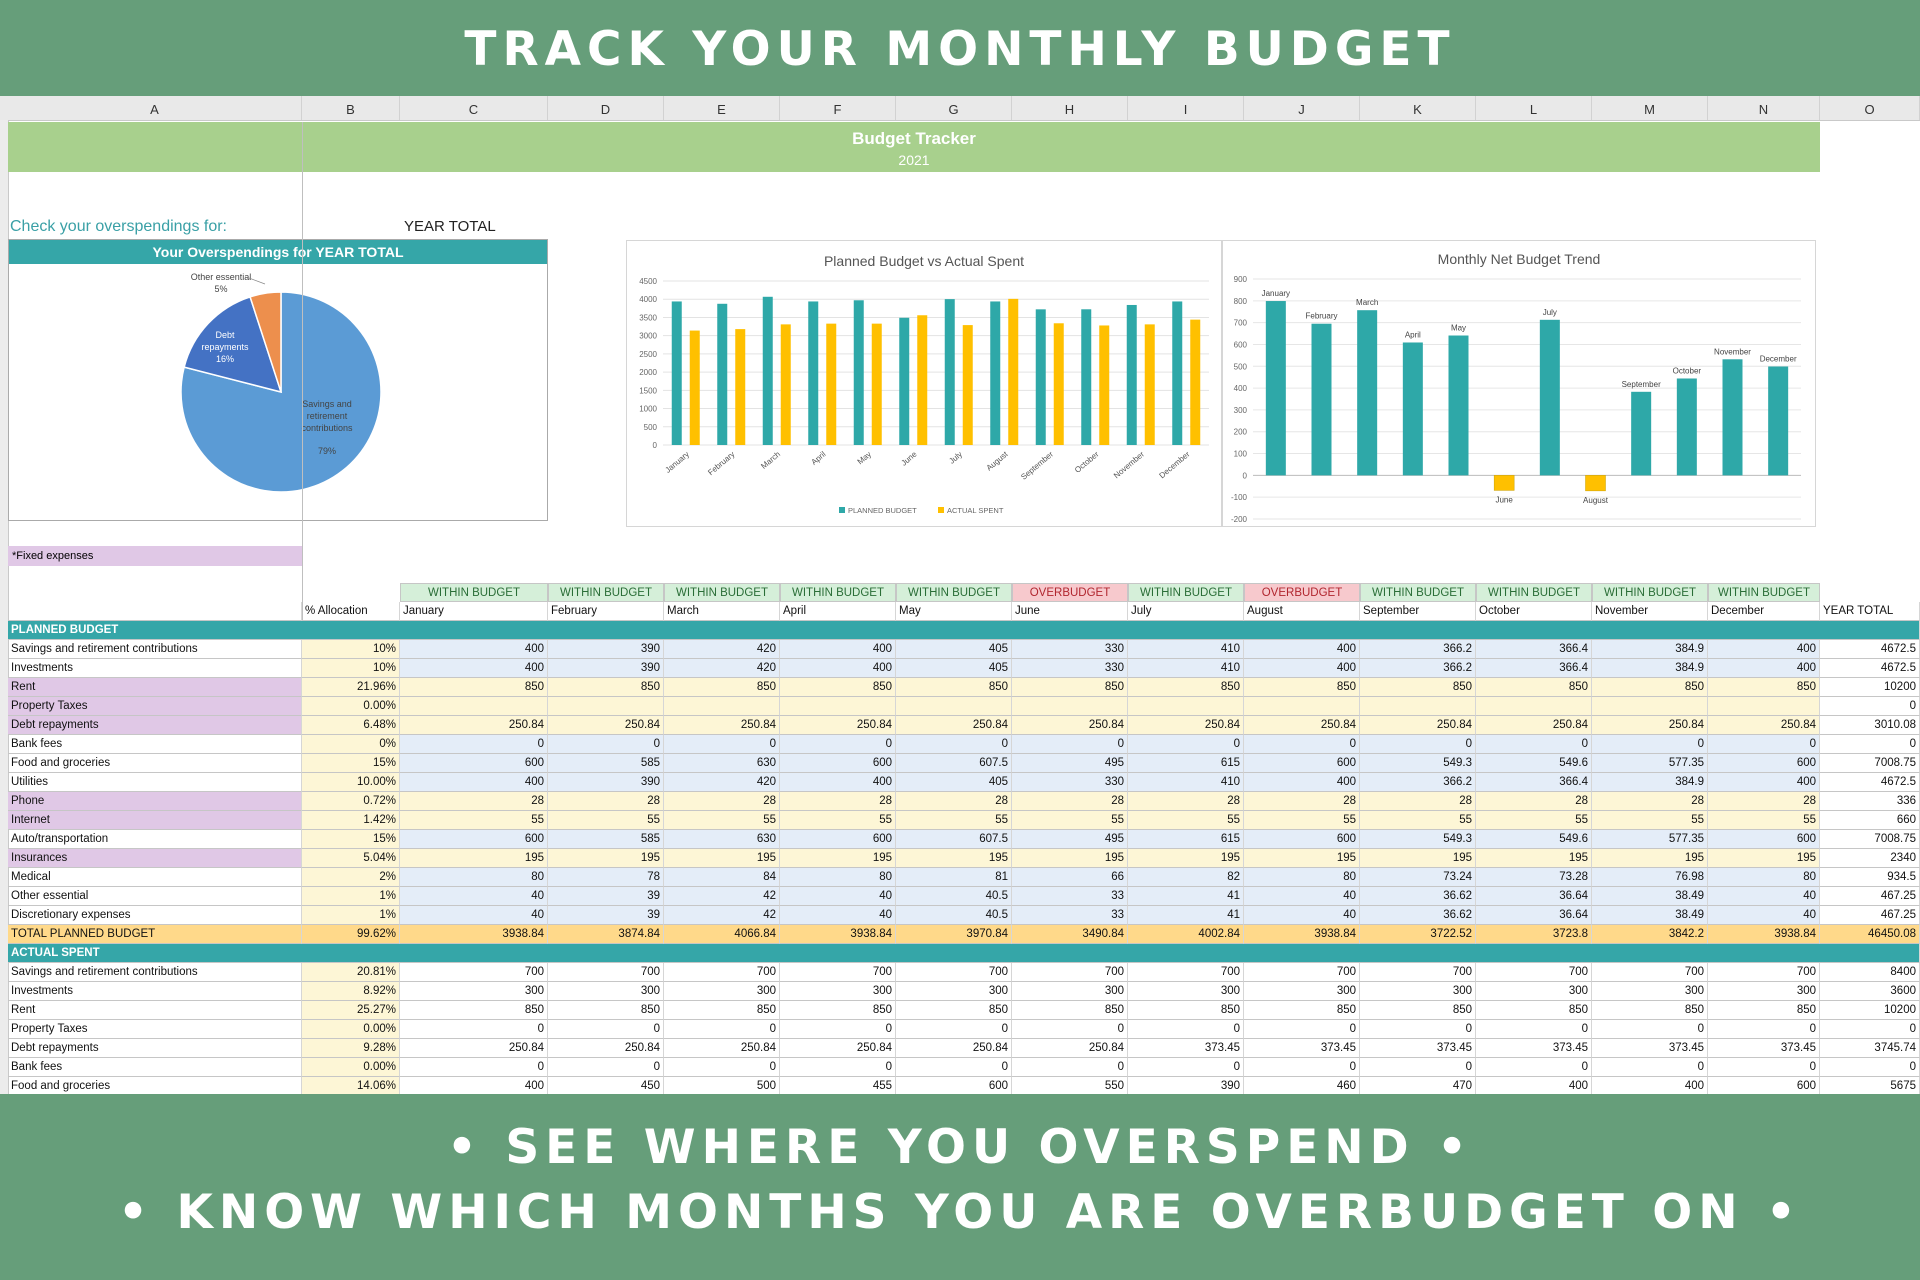  What do you see at coordinates (351, 934) in the screenshot?
I see `planned-total-pct: 99.62%` at bounding box center [351, 934].